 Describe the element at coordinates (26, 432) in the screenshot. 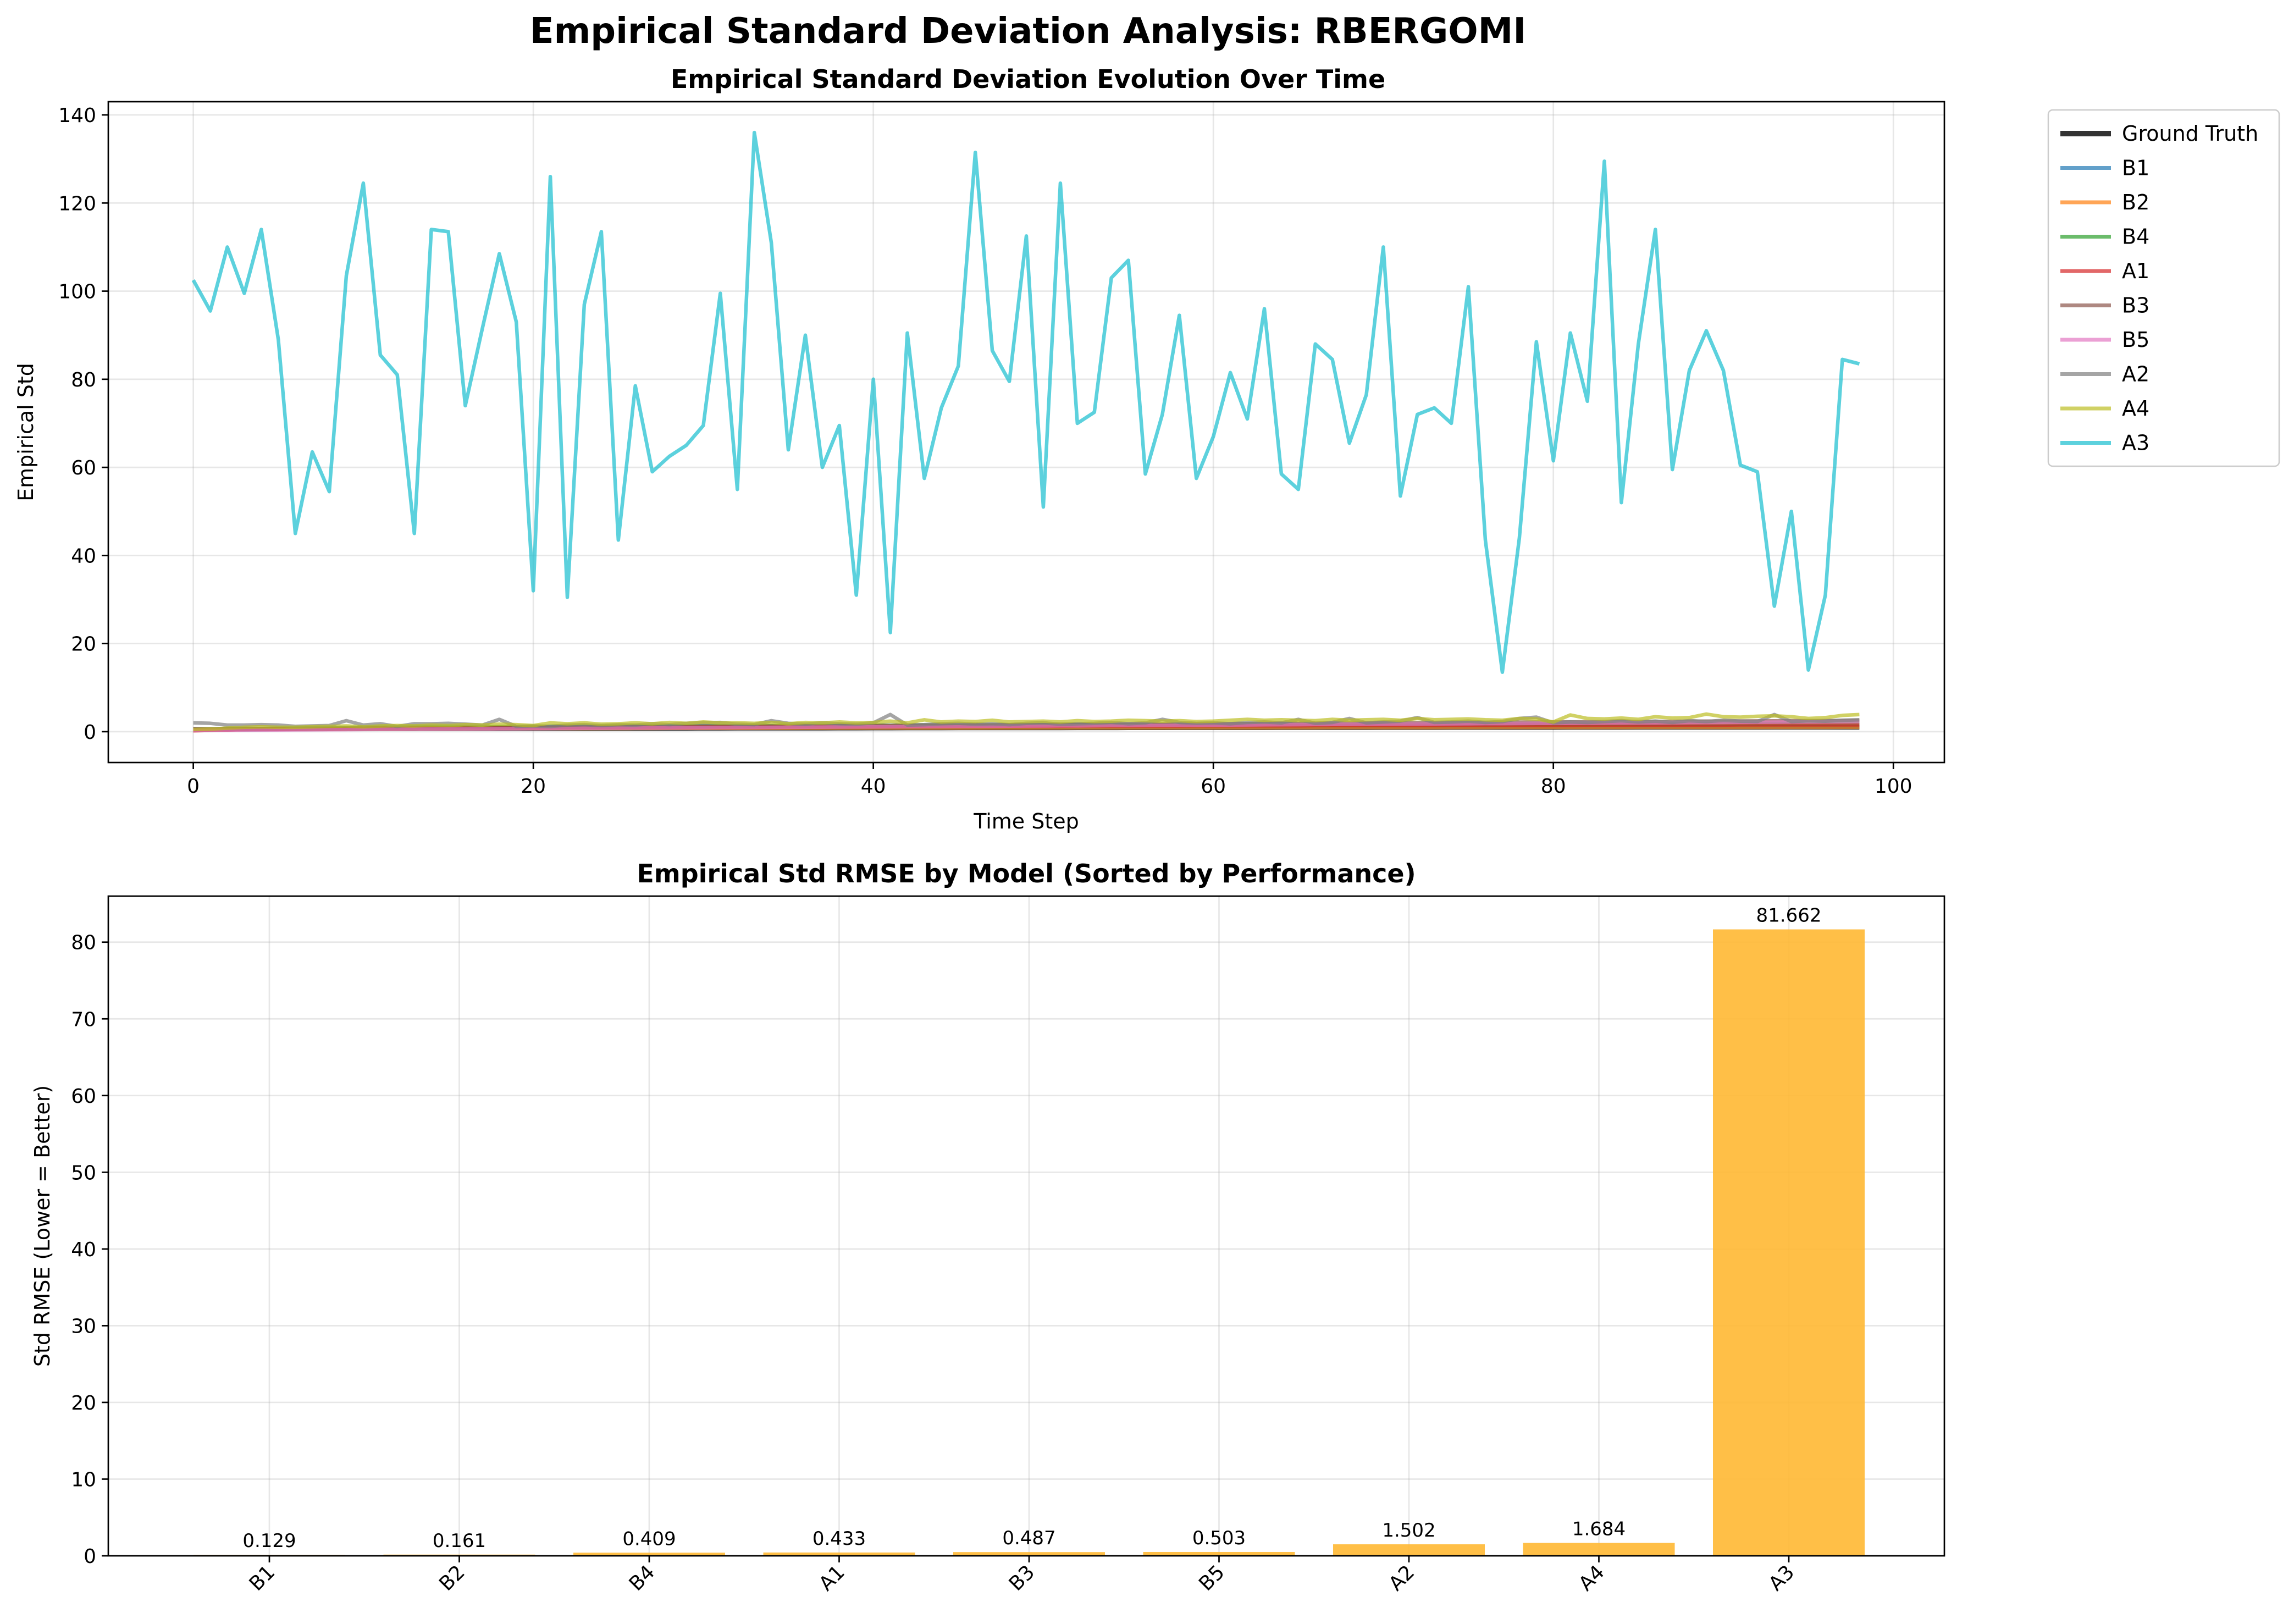

I see `line-chart-y-label: Empirical Std` at that location.